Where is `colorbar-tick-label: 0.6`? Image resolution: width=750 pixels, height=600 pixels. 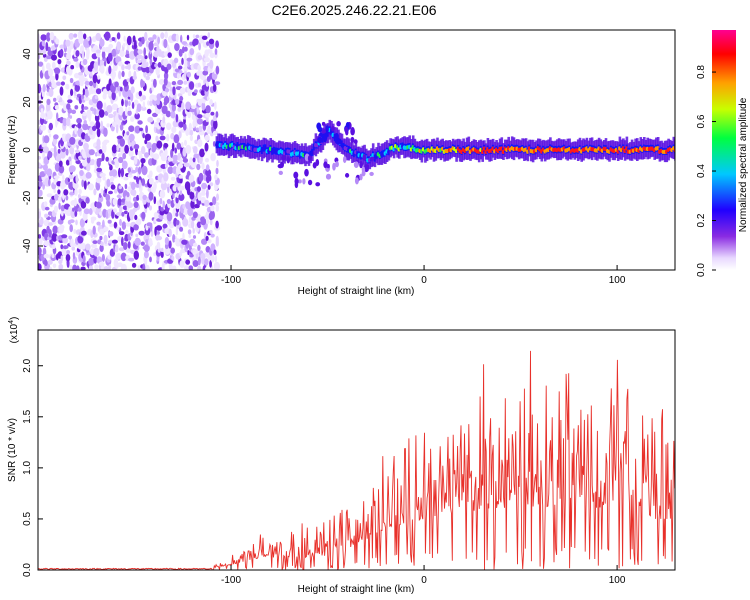
colorbar-tick-label: 0.6 is located at coordinates (701, 121).